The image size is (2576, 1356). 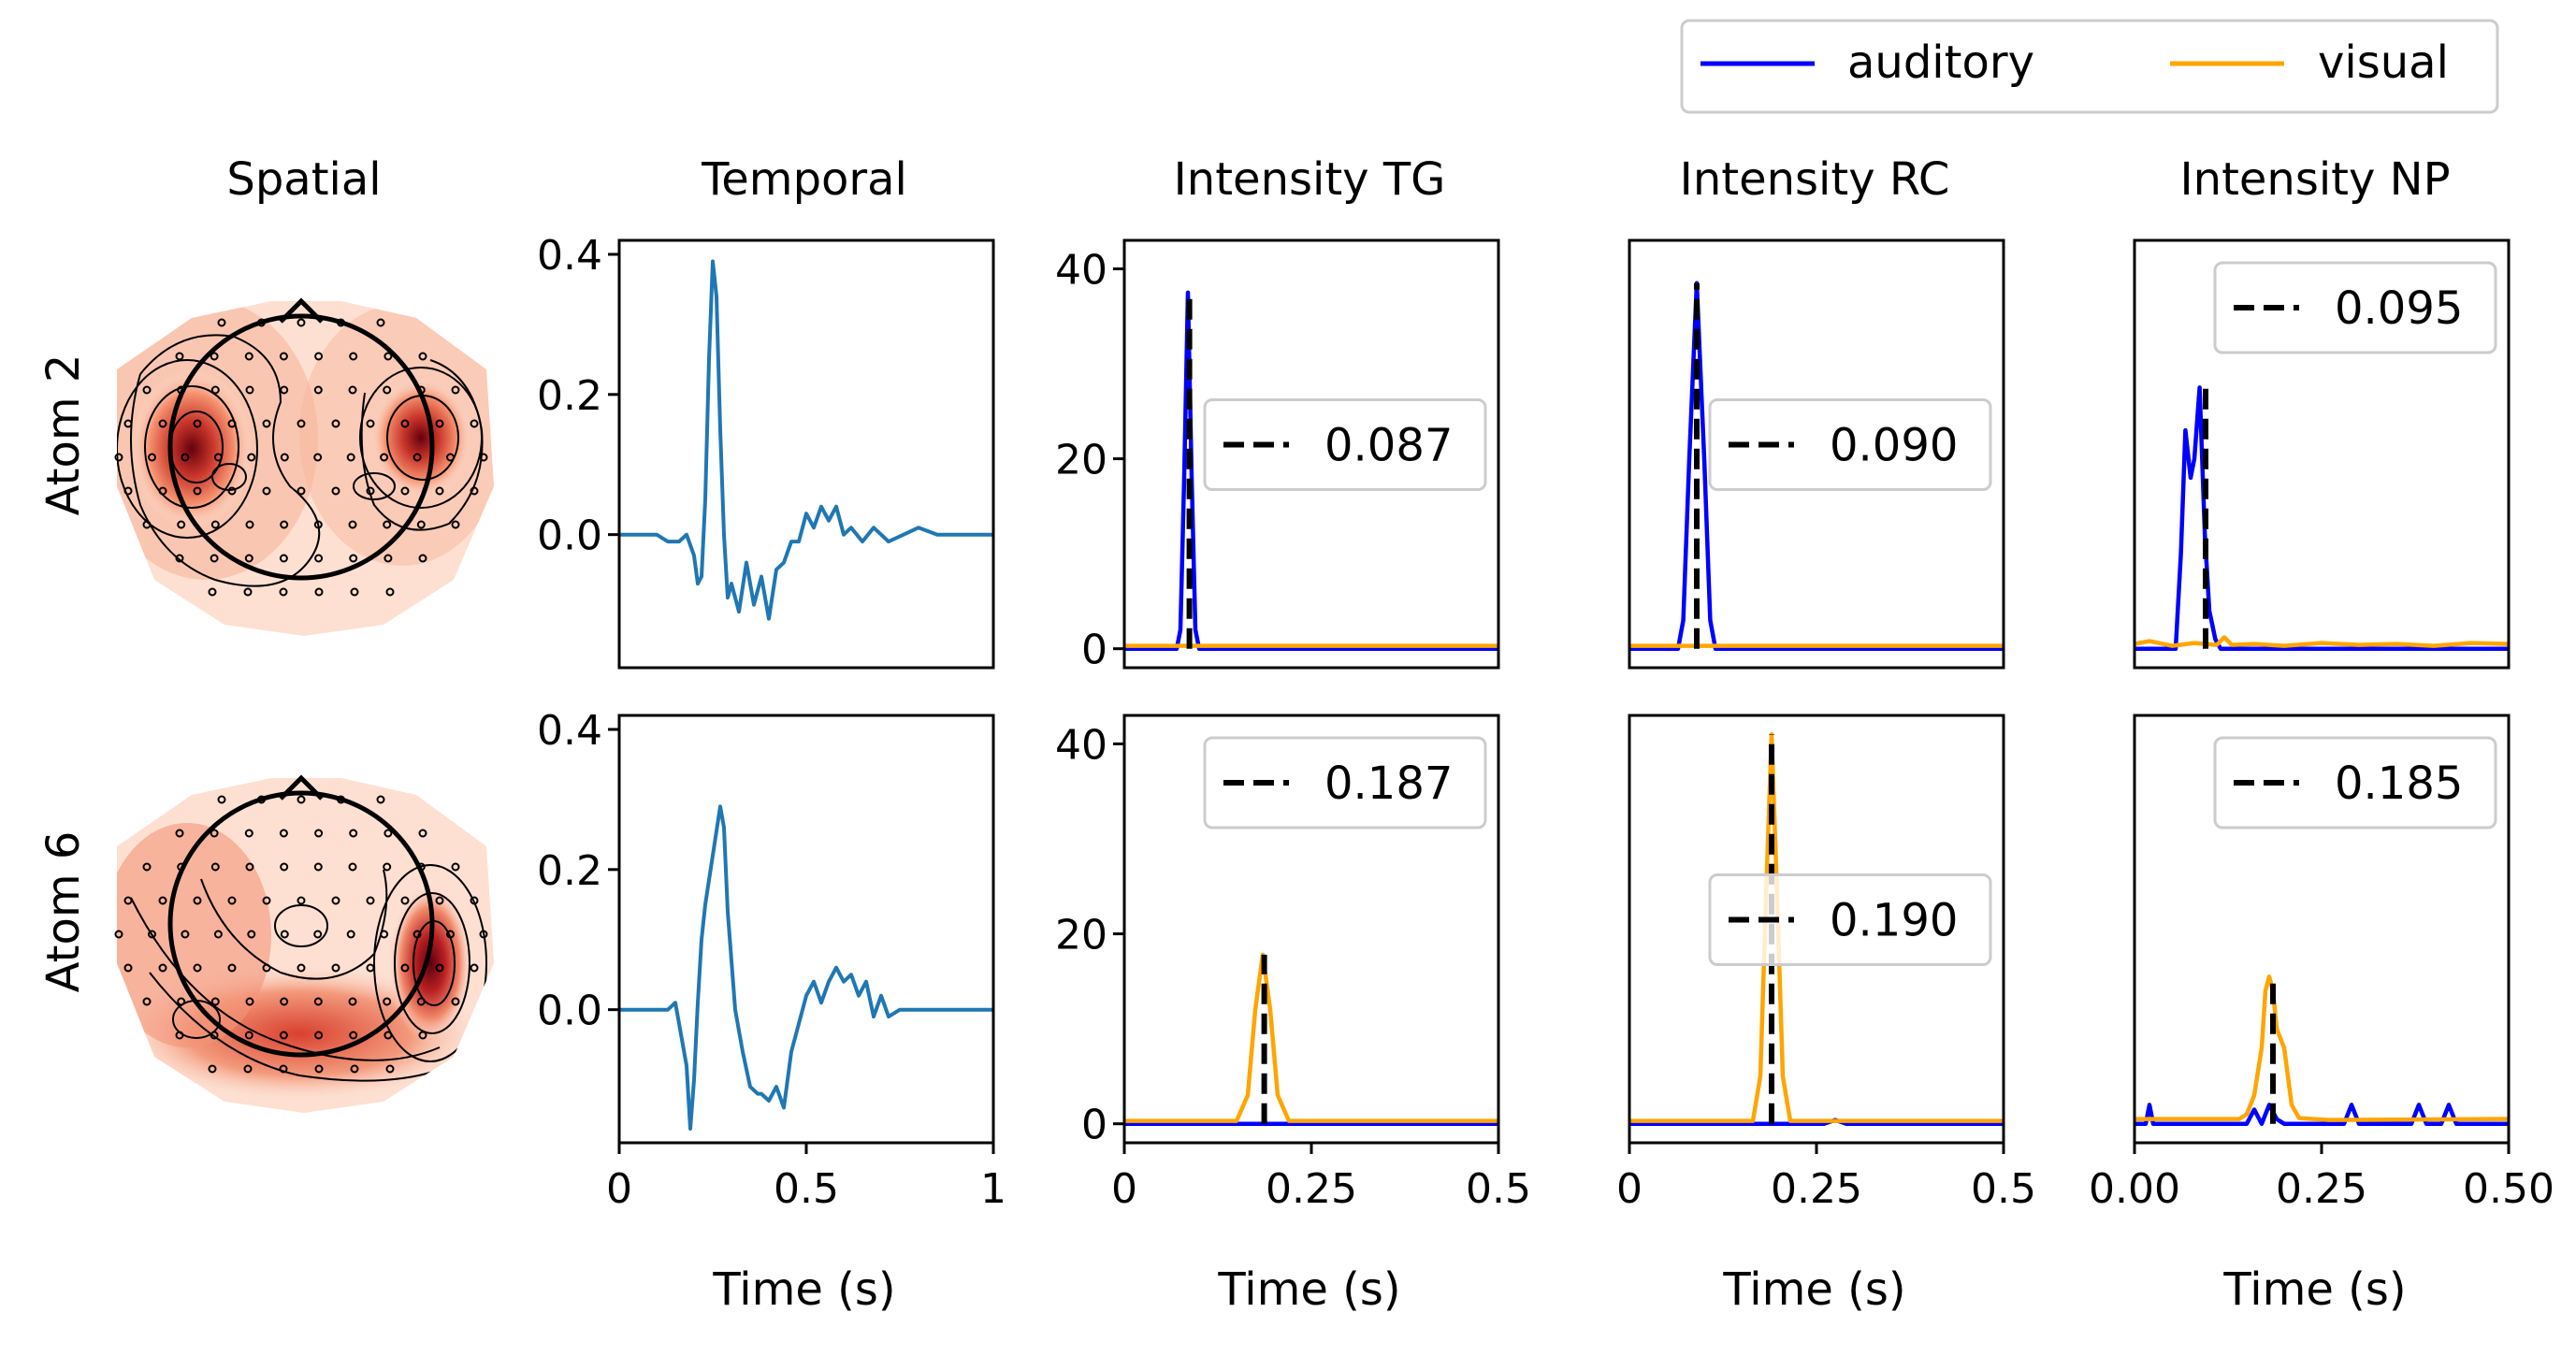 What do you see at coordinates (303, 179) in the screenshot?
I see `column-title-spatial: Spatial` at bounding box center [303, 179].